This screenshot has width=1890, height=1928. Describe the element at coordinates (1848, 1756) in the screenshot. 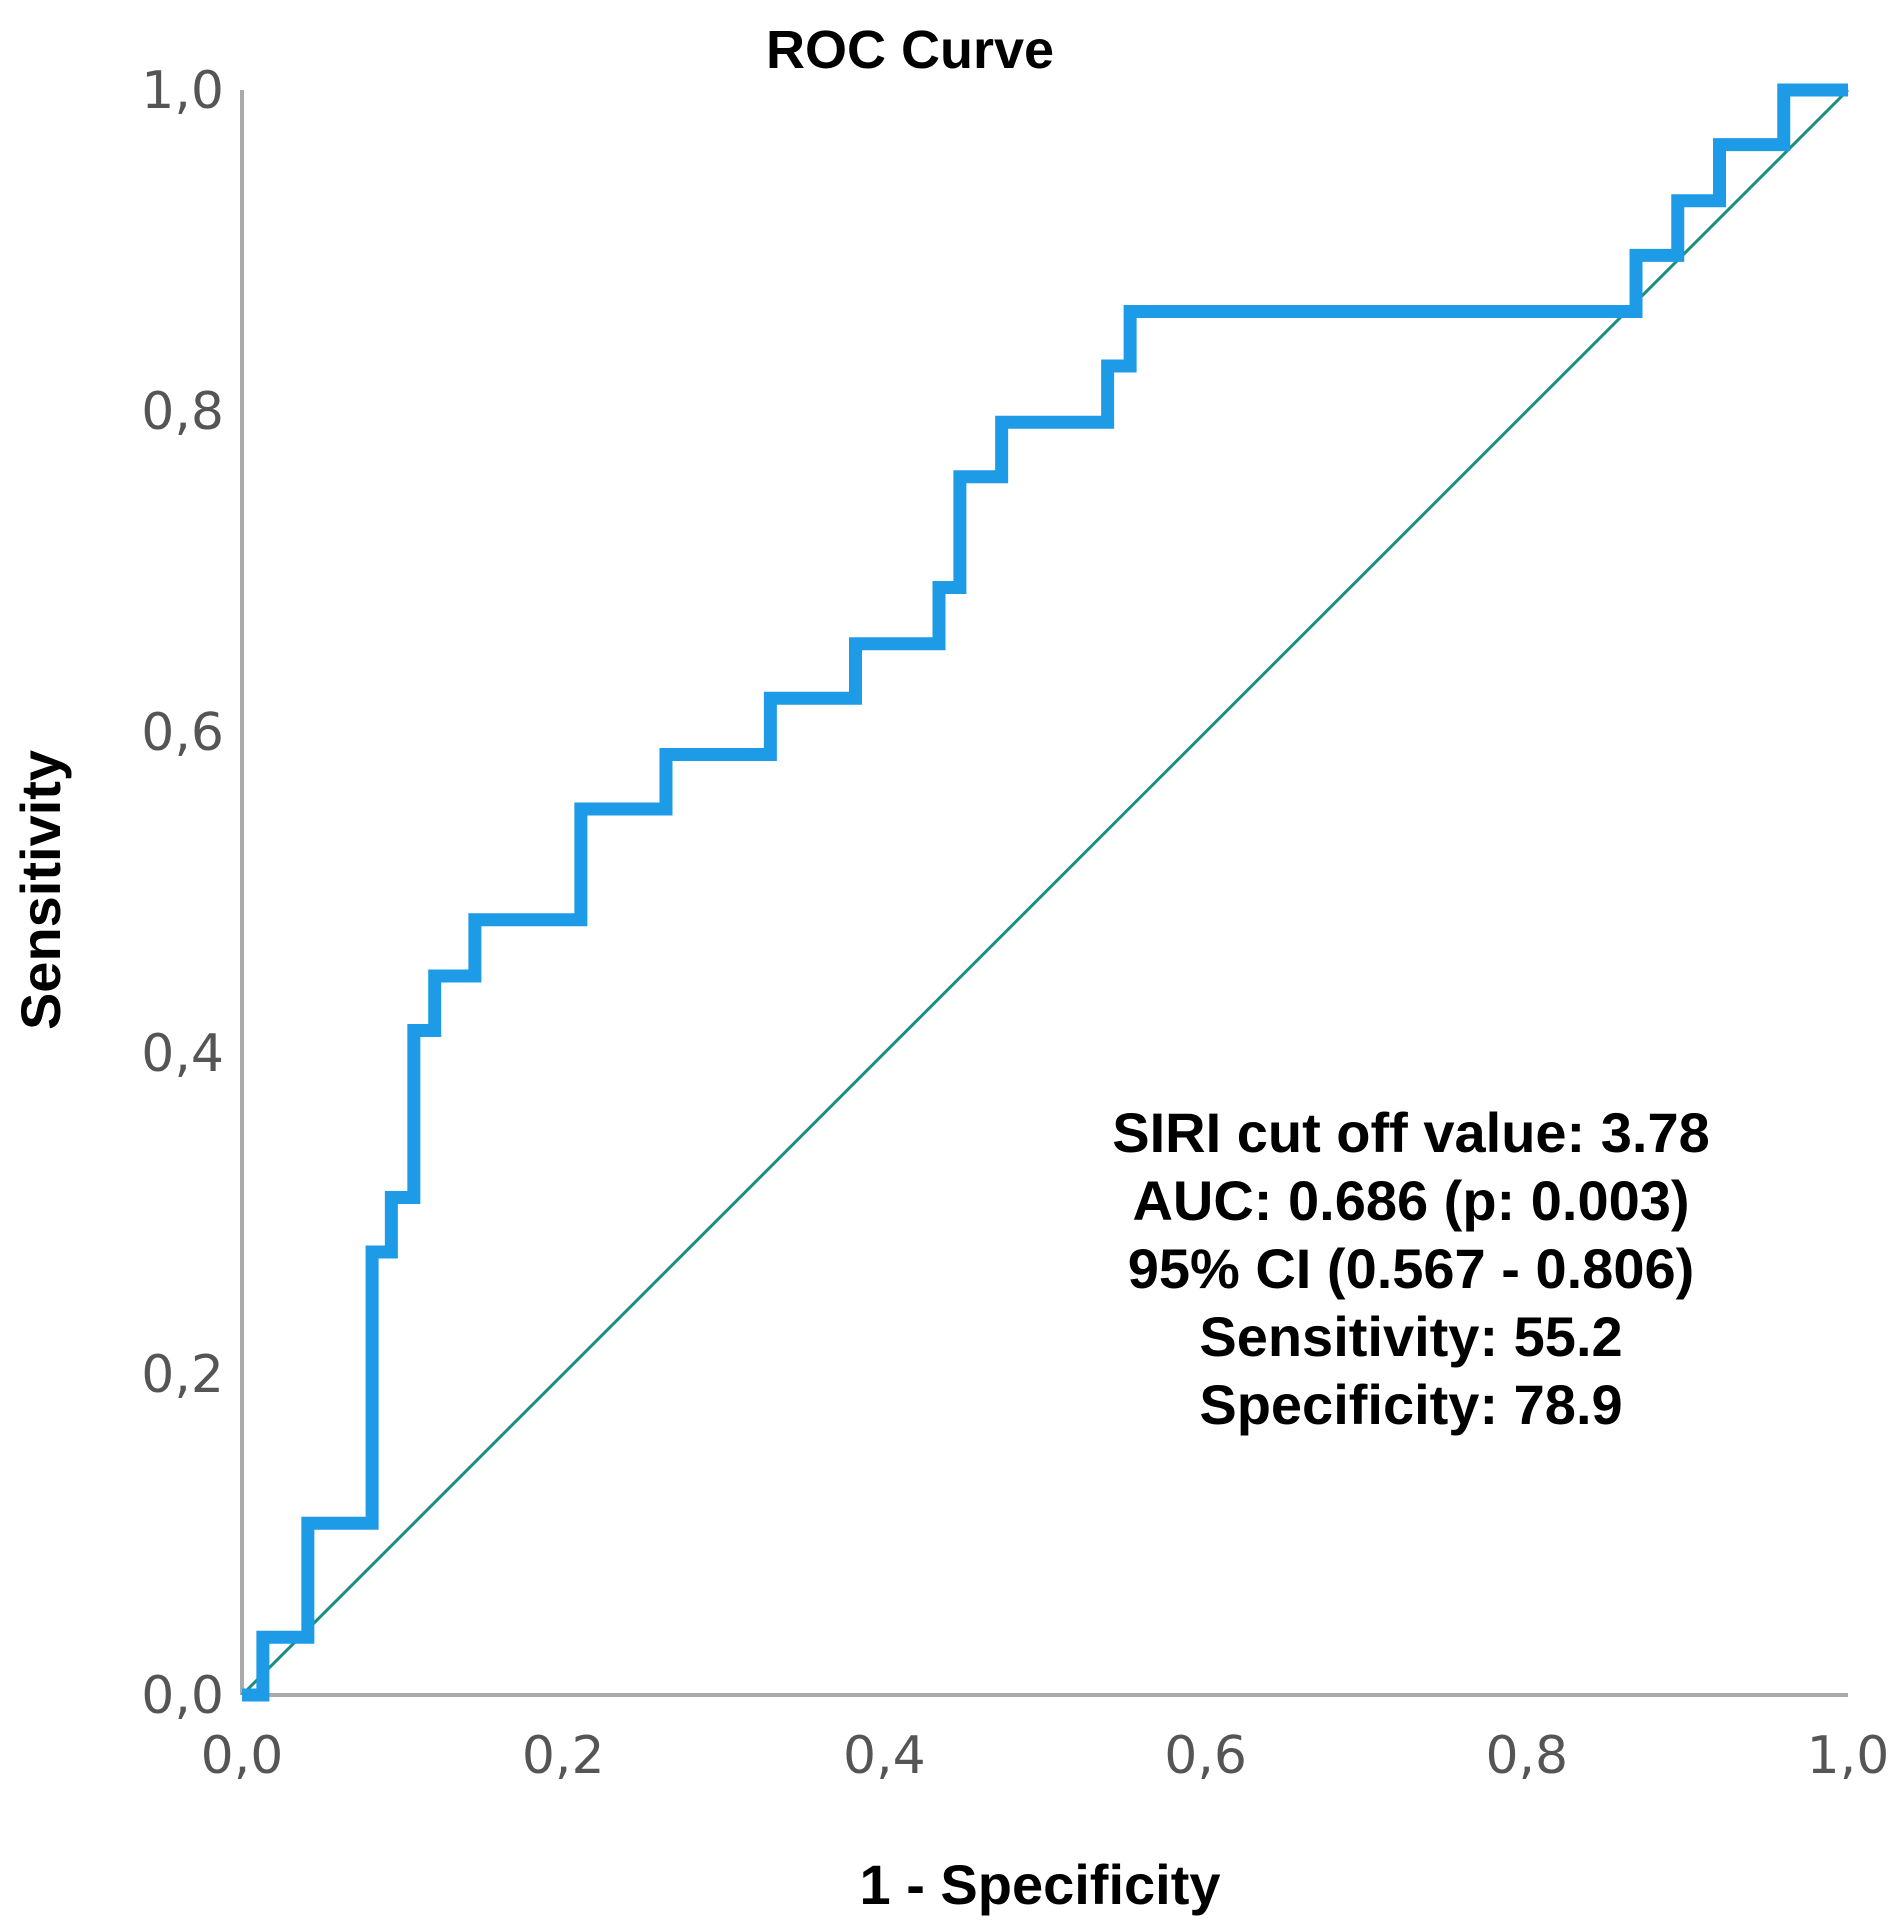

I see `x-tick-label: 1,0` at that location.